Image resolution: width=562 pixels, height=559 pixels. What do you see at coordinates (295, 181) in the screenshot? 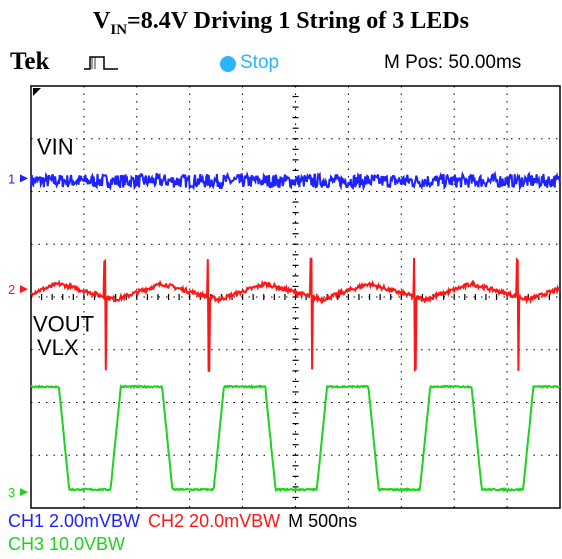
I see `trace-vin` at bounding box center [295, 181].